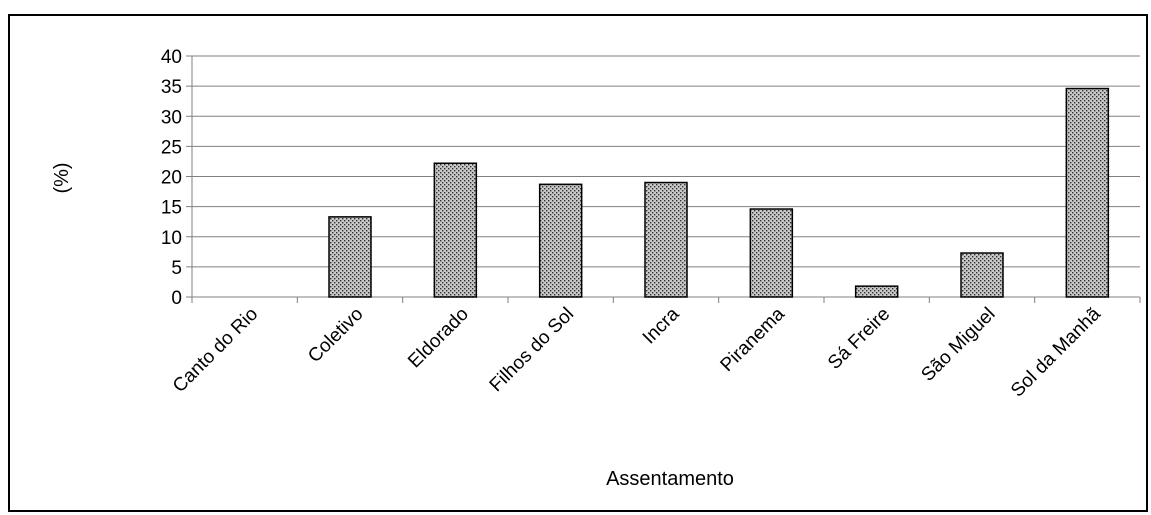  Describe the element at coordinates (532, 350) in the screenshot. I see `x-tick-label: Filhos do Sol` at that location.